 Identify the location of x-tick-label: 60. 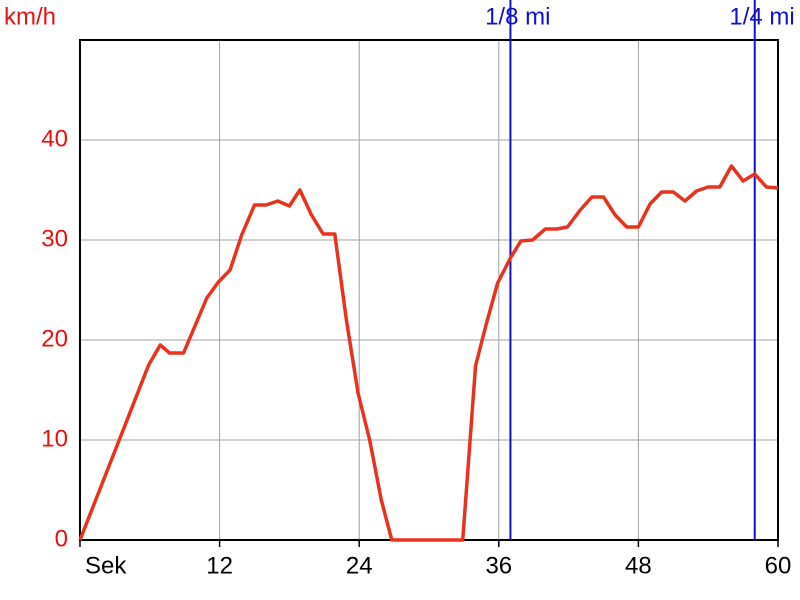
(778, 565).